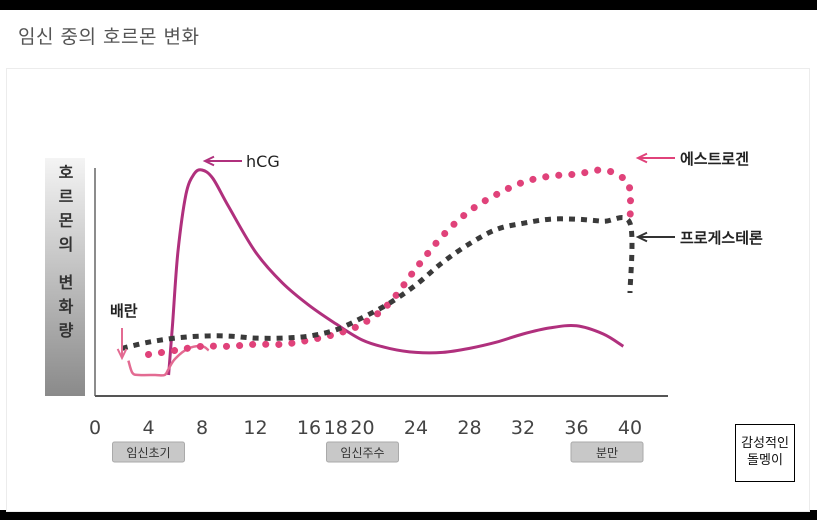 The height and width of the screenshot is (520, 817). I want to click on annotation-hcg: hCG, so click(263, 161).